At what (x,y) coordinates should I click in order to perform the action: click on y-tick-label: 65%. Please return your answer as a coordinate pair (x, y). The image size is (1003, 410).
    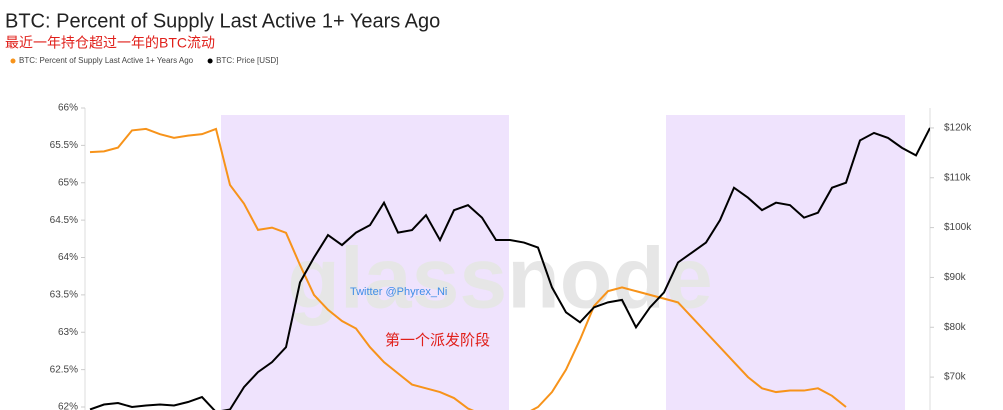
    Looking at the image, I should click on (68, 182).